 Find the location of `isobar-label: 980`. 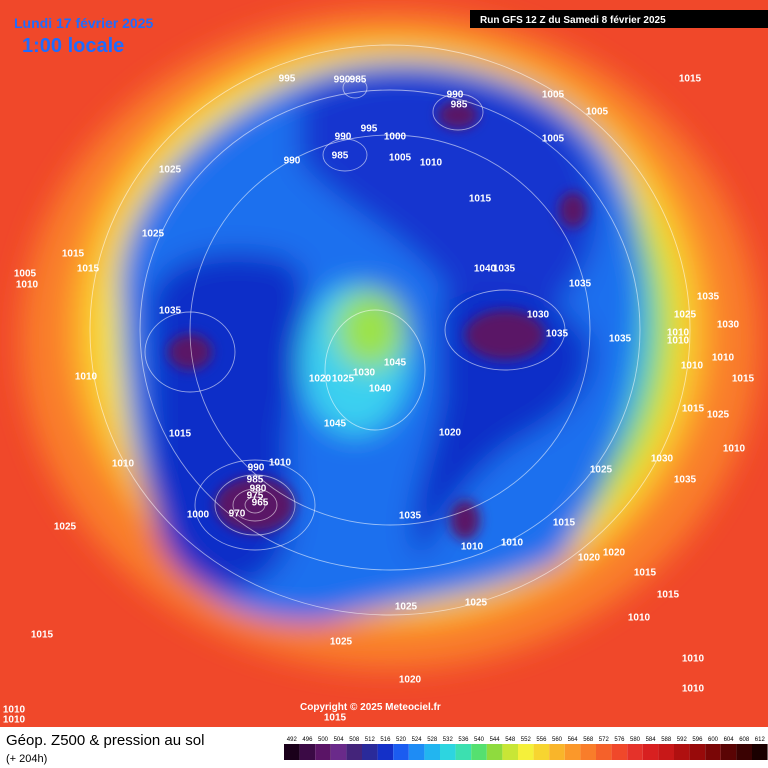

isobar-label: 980 is located at coordinates (258, 489).